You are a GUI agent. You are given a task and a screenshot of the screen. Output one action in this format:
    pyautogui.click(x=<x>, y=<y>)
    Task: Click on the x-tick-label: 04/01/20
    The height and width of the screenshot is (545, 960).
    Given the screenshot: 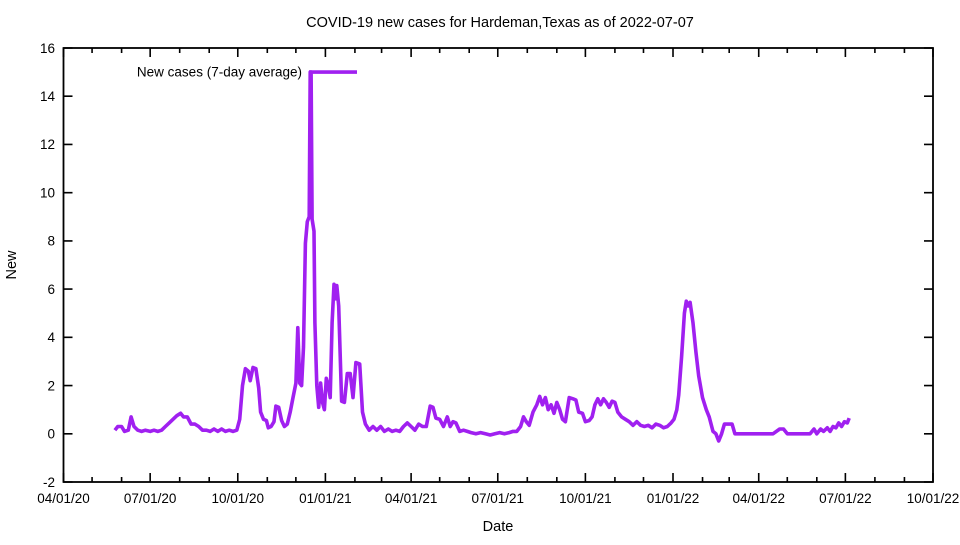 What is the action you would take?
    pyautogui.click(x=63, y=498)
    